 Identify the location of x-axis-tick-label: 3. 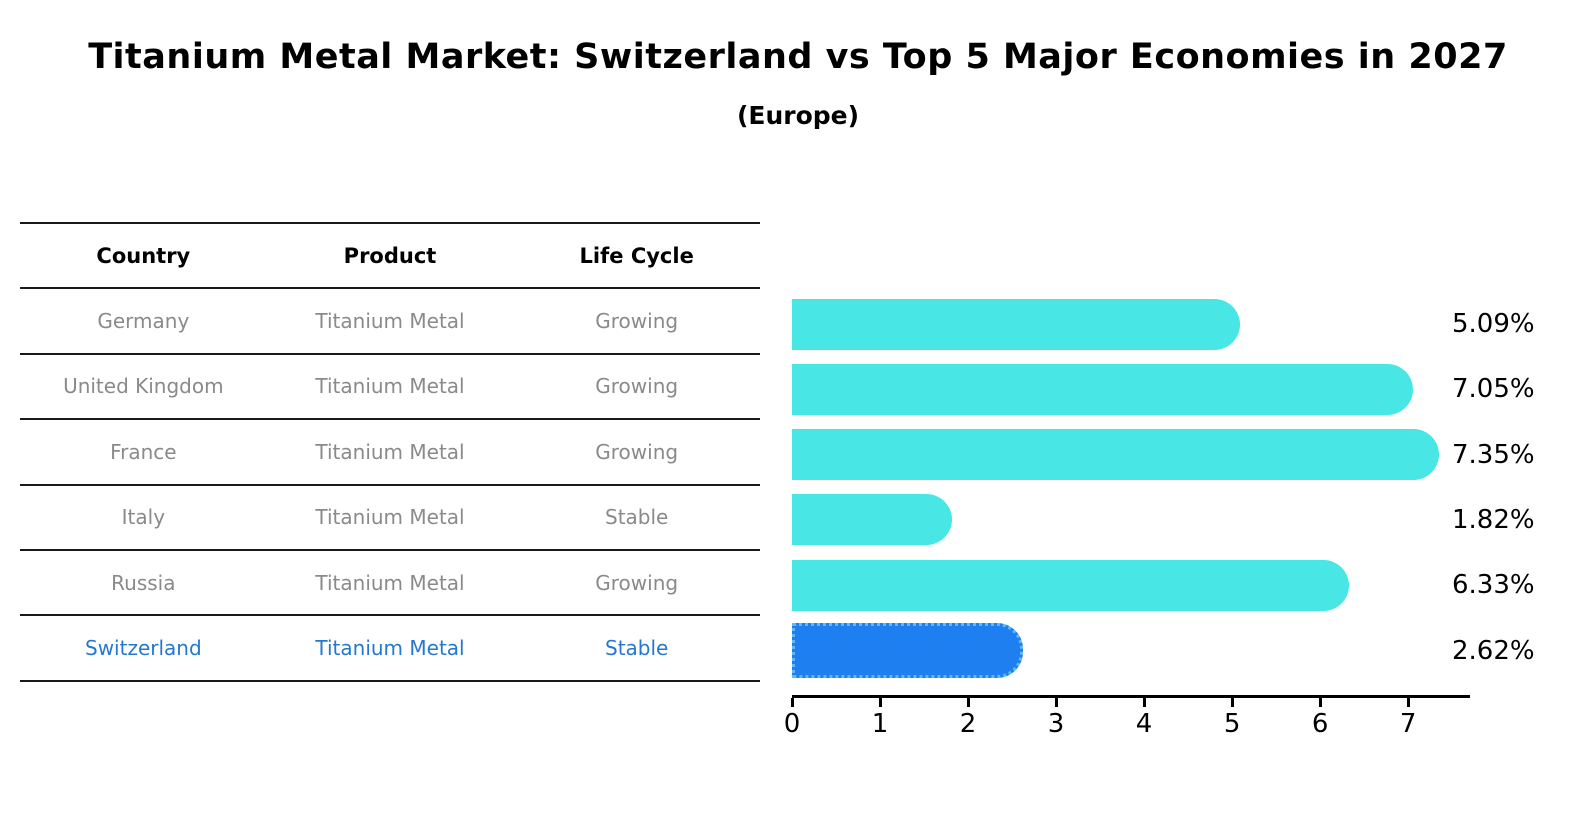
(1056, 724).